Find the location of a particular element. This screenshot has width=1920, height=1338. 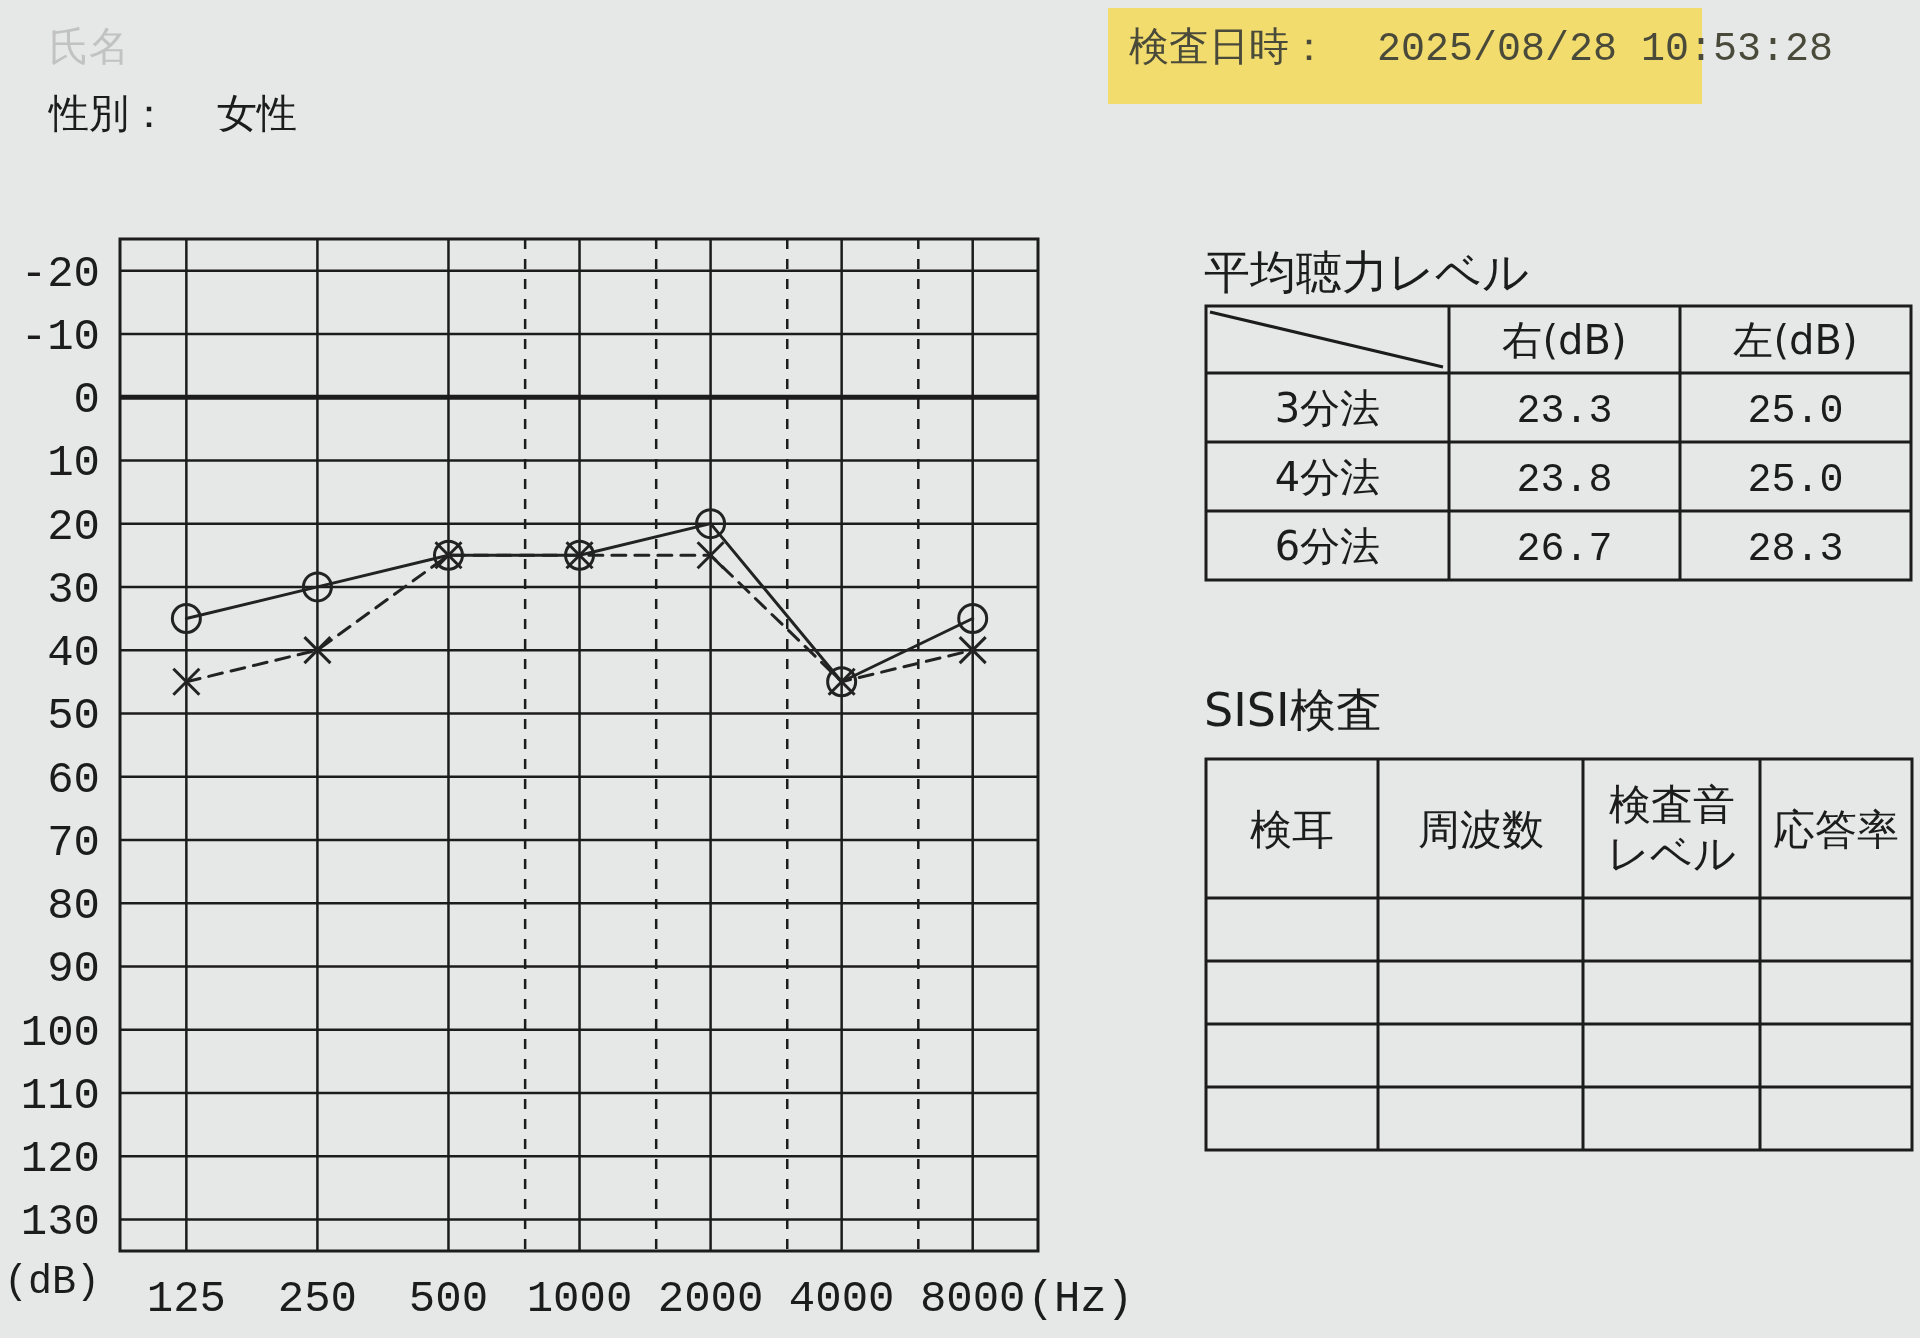

y-tick-label: 90 is located at coordinates (73, 969).